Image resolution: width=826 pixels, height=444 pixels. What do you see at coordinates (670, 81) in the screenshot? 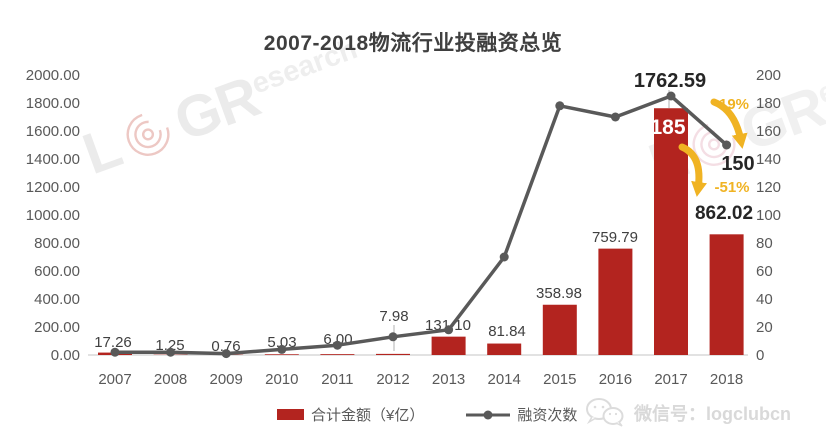
I see `annotation-label: 1762.59` at bounding box center [670, 81].